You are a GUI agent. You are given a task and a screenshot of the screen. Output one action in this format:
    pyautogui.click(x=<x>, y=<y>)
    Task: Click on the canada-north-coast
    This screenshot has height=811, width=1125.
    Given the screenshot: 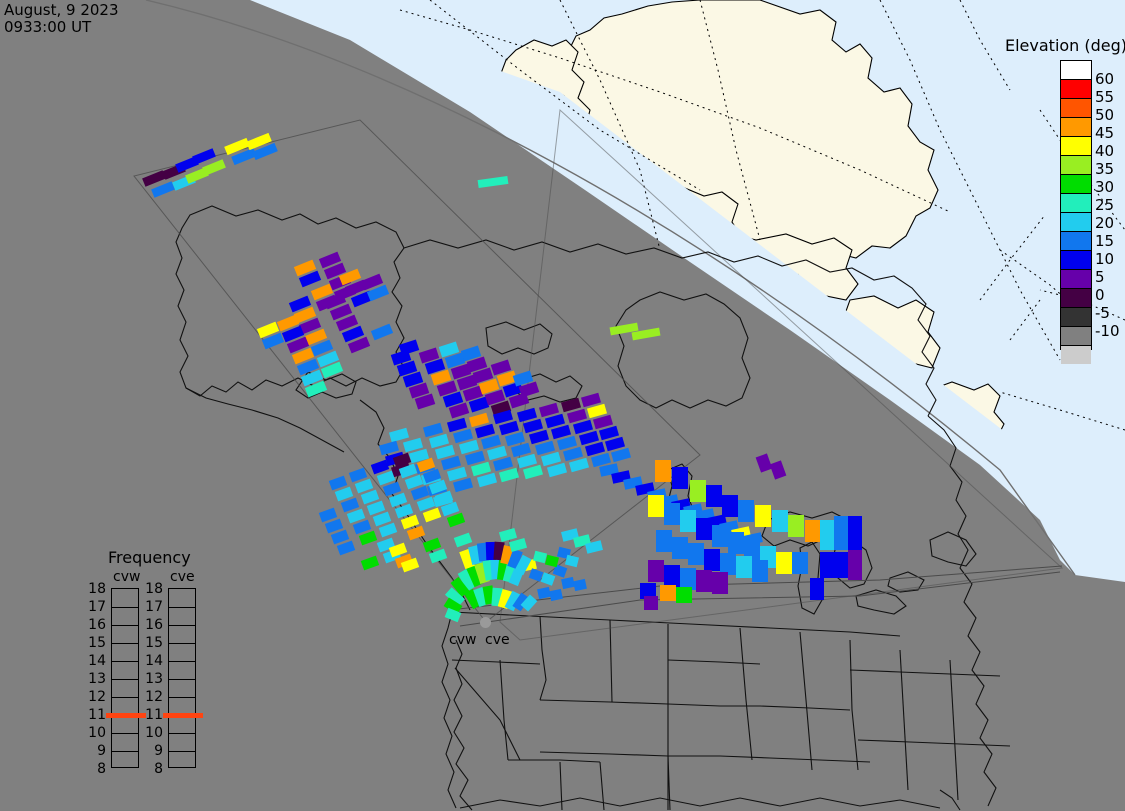 What is the action you would take?
    pyautogui.click(x=670, y=328)
    